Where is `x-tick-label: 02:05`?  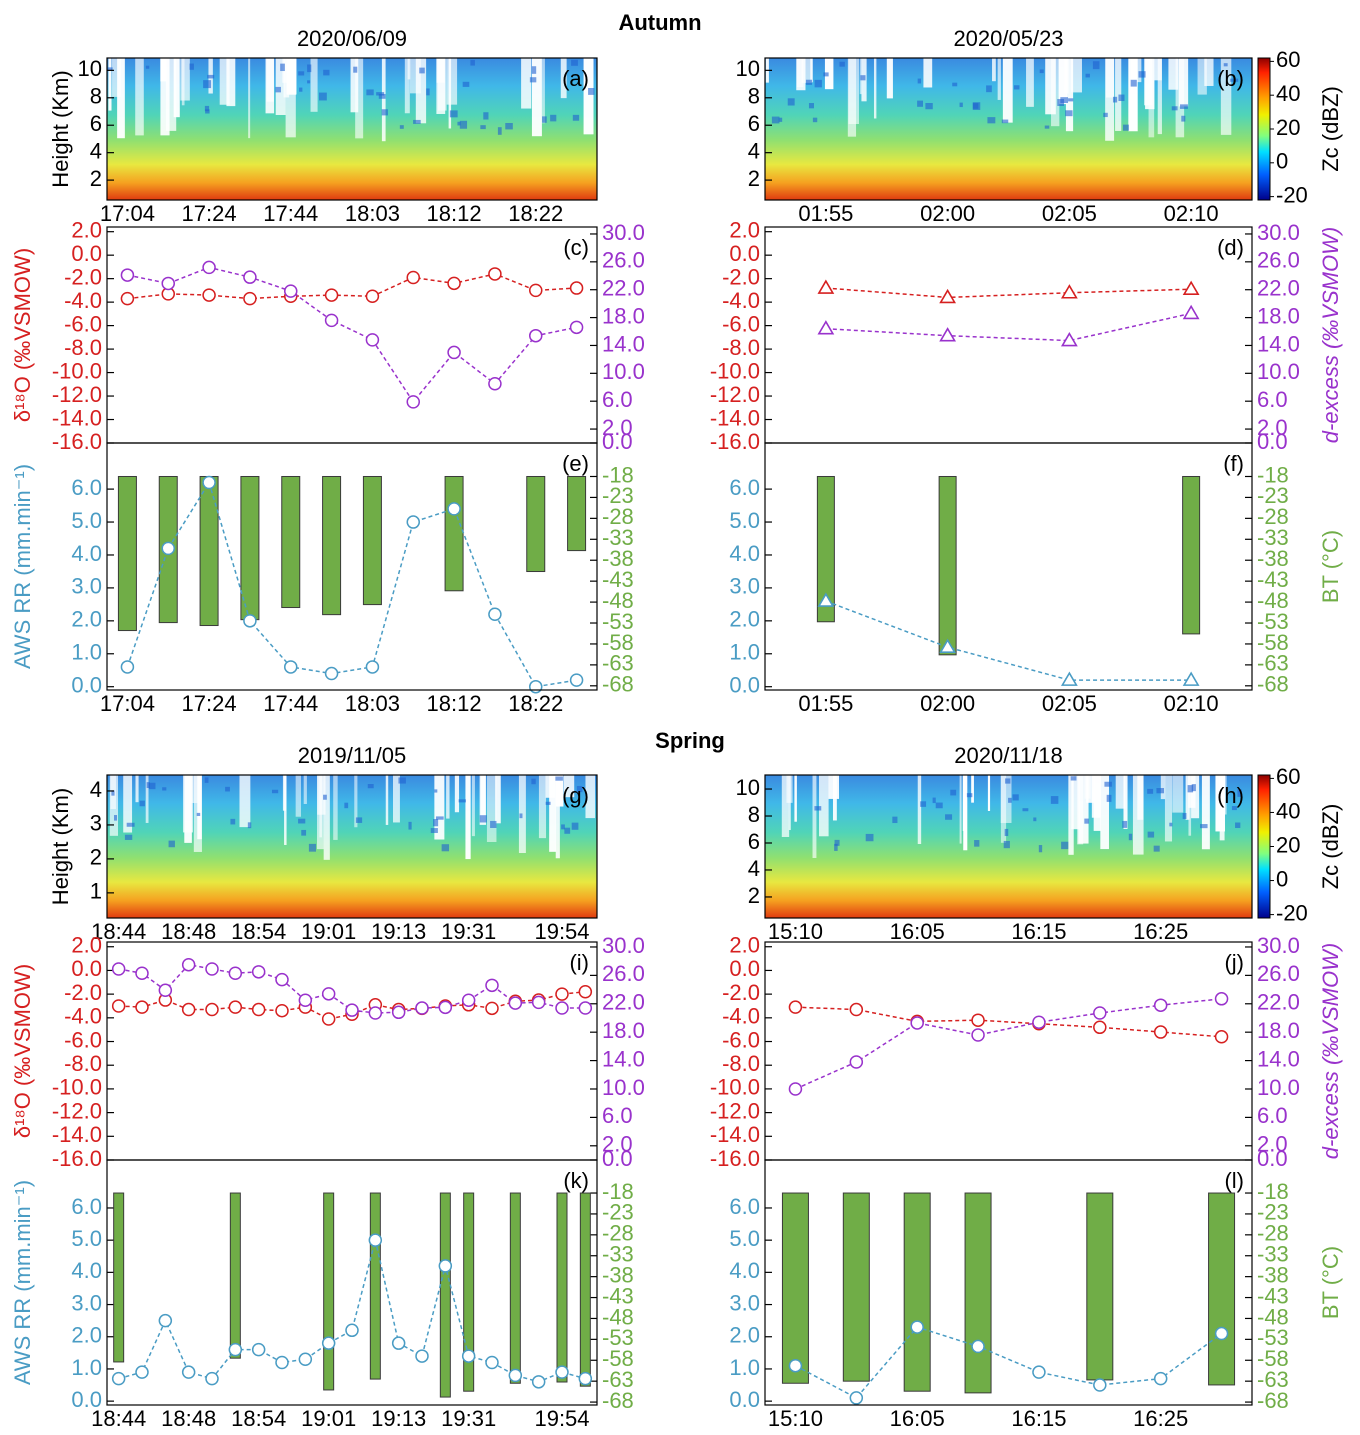 x-tick-label: 02:05 is located at coordinates (1069, 213).